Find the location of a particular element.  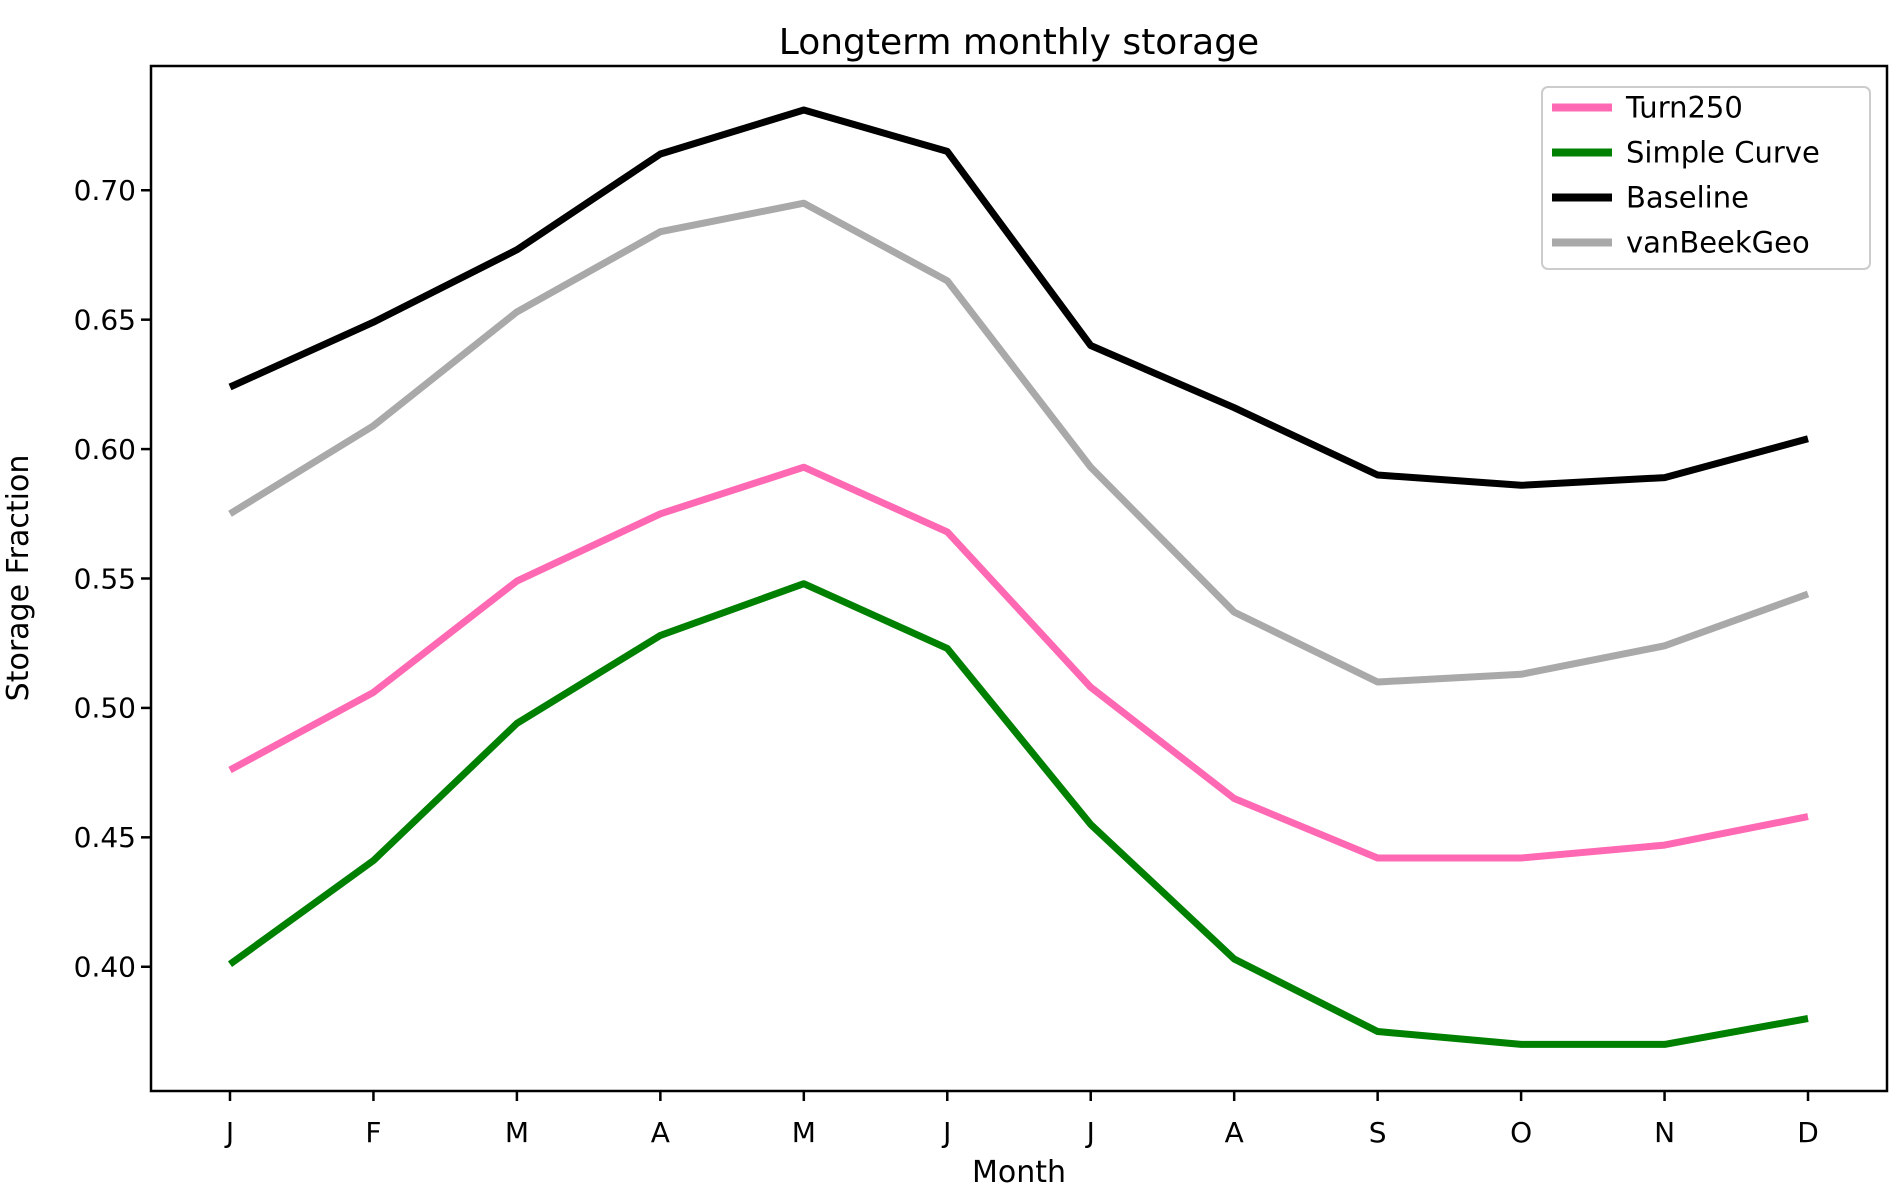

legend-label-vanbeekgeo: vanBeekGeo is located at coordinates (1718, 243).